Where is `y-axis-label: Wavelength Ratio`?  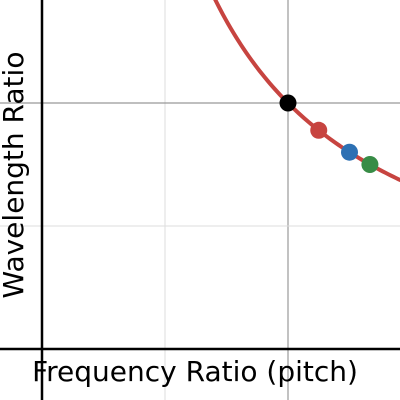
y-axis-label: Wavelength Ratio is located at coordinates (15, 175).